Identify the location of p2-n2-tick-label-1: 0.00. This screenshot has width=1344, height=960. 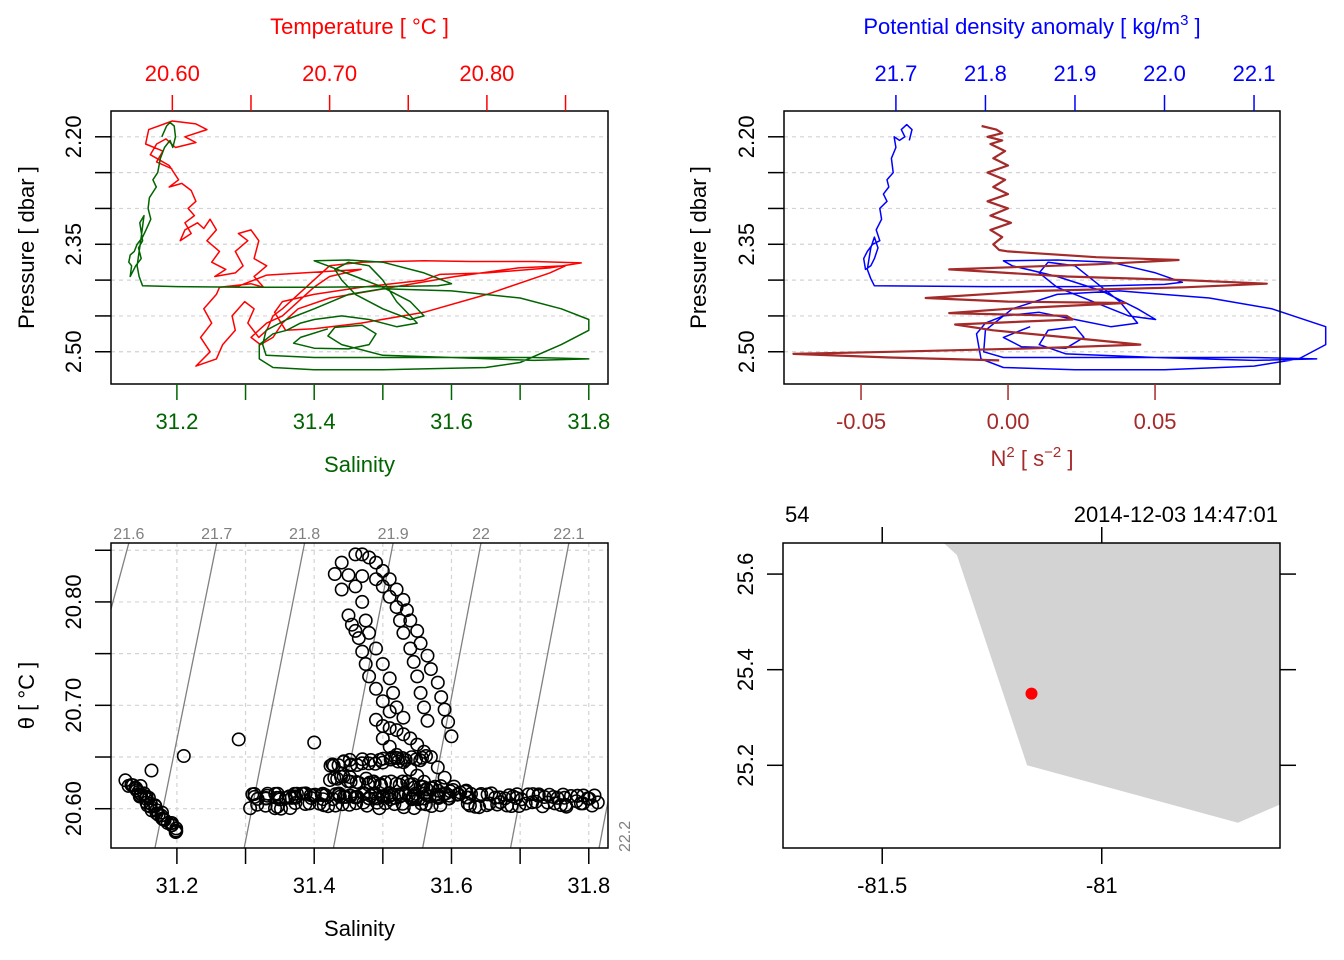
(1008, 421).